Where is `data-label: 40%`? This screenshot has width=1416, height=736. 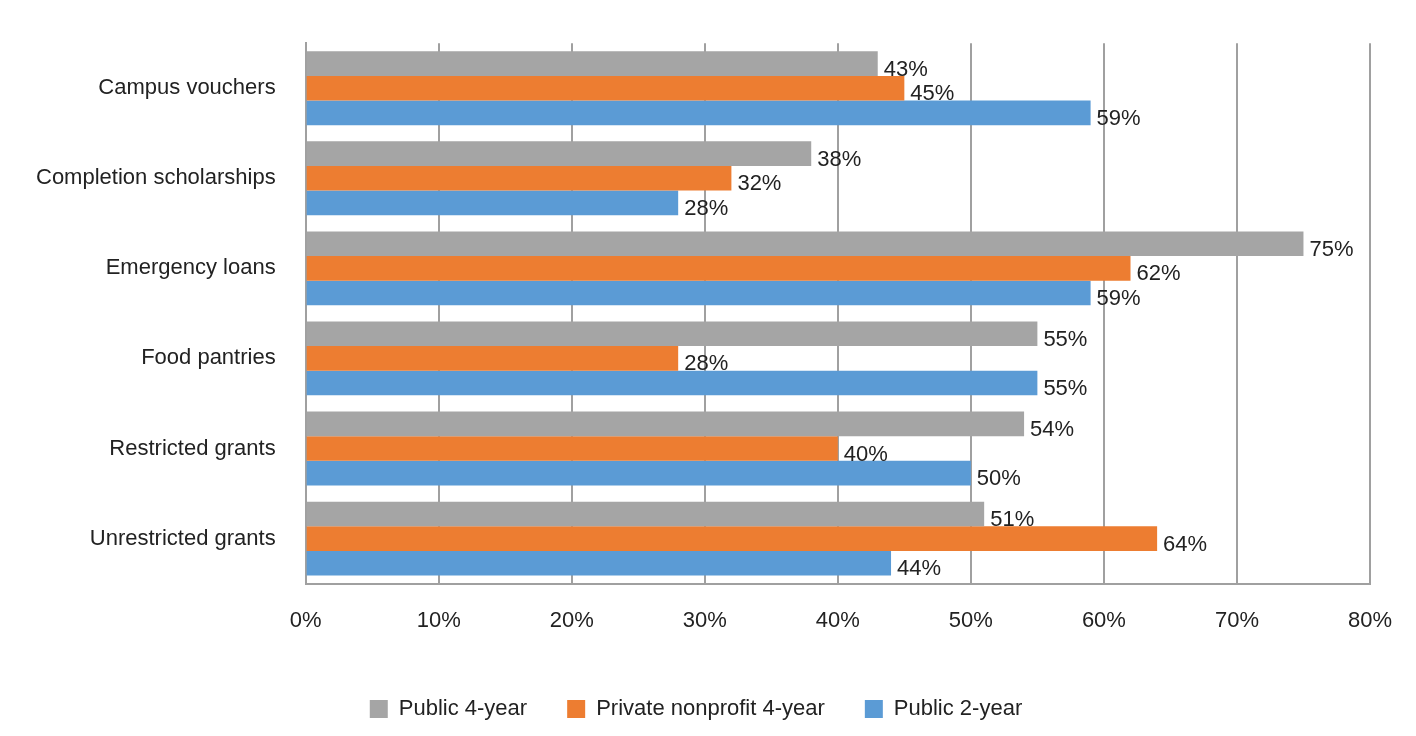
data-label: 40% is located at coordinates (865, 453).